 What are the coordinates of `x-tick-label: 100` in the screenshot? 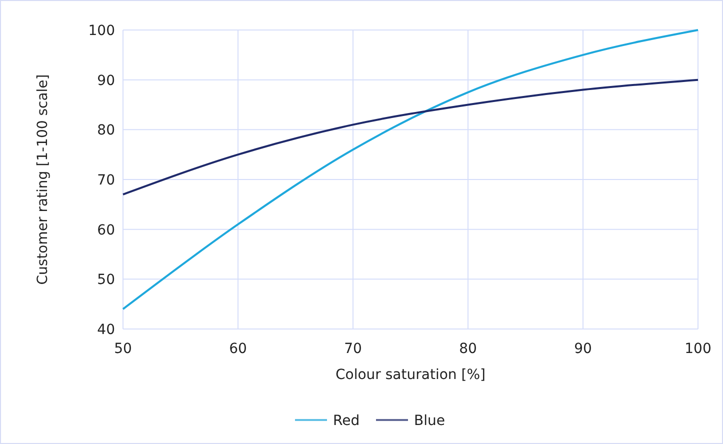 It's located at (698, 349).